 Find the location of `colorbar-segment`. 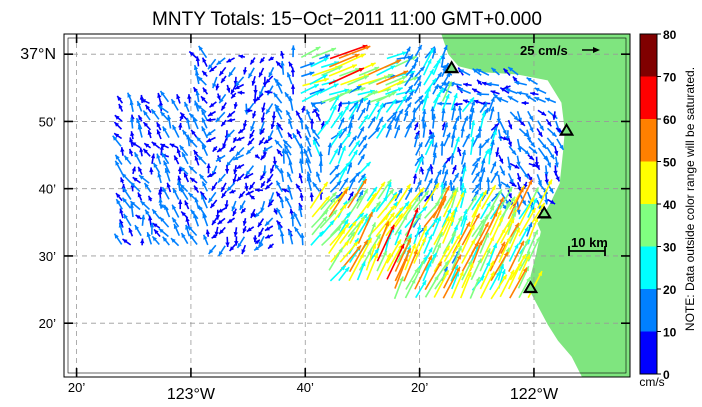

colorbar-segment is located at coordinates (648, 182).